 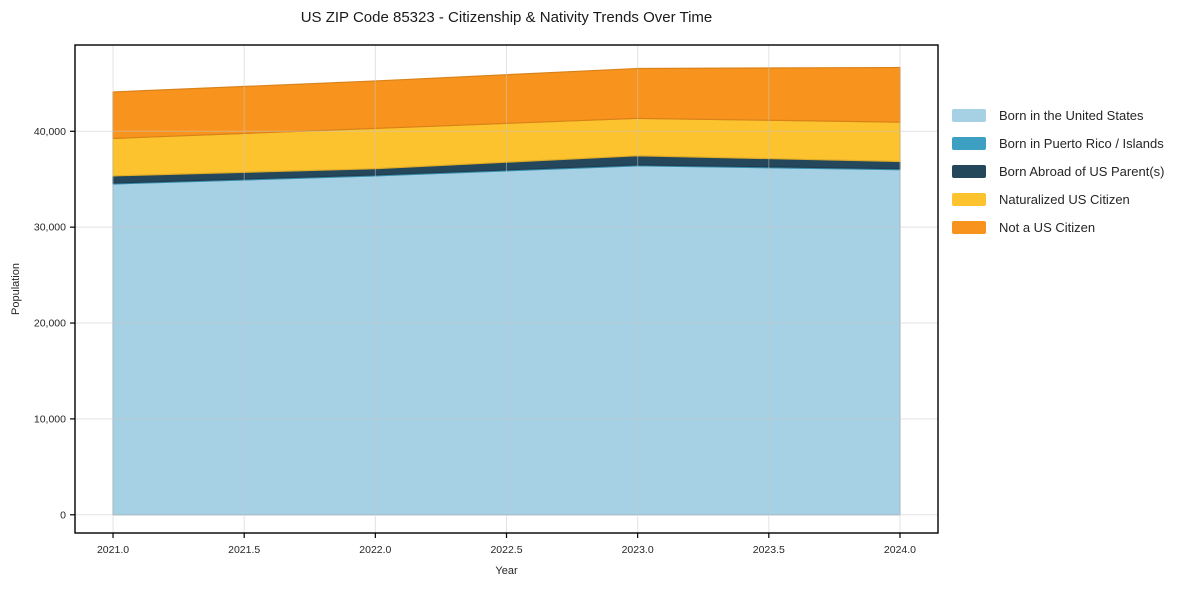 I want to click on y-tick-label: 40,000, so click(x=50, y=132).